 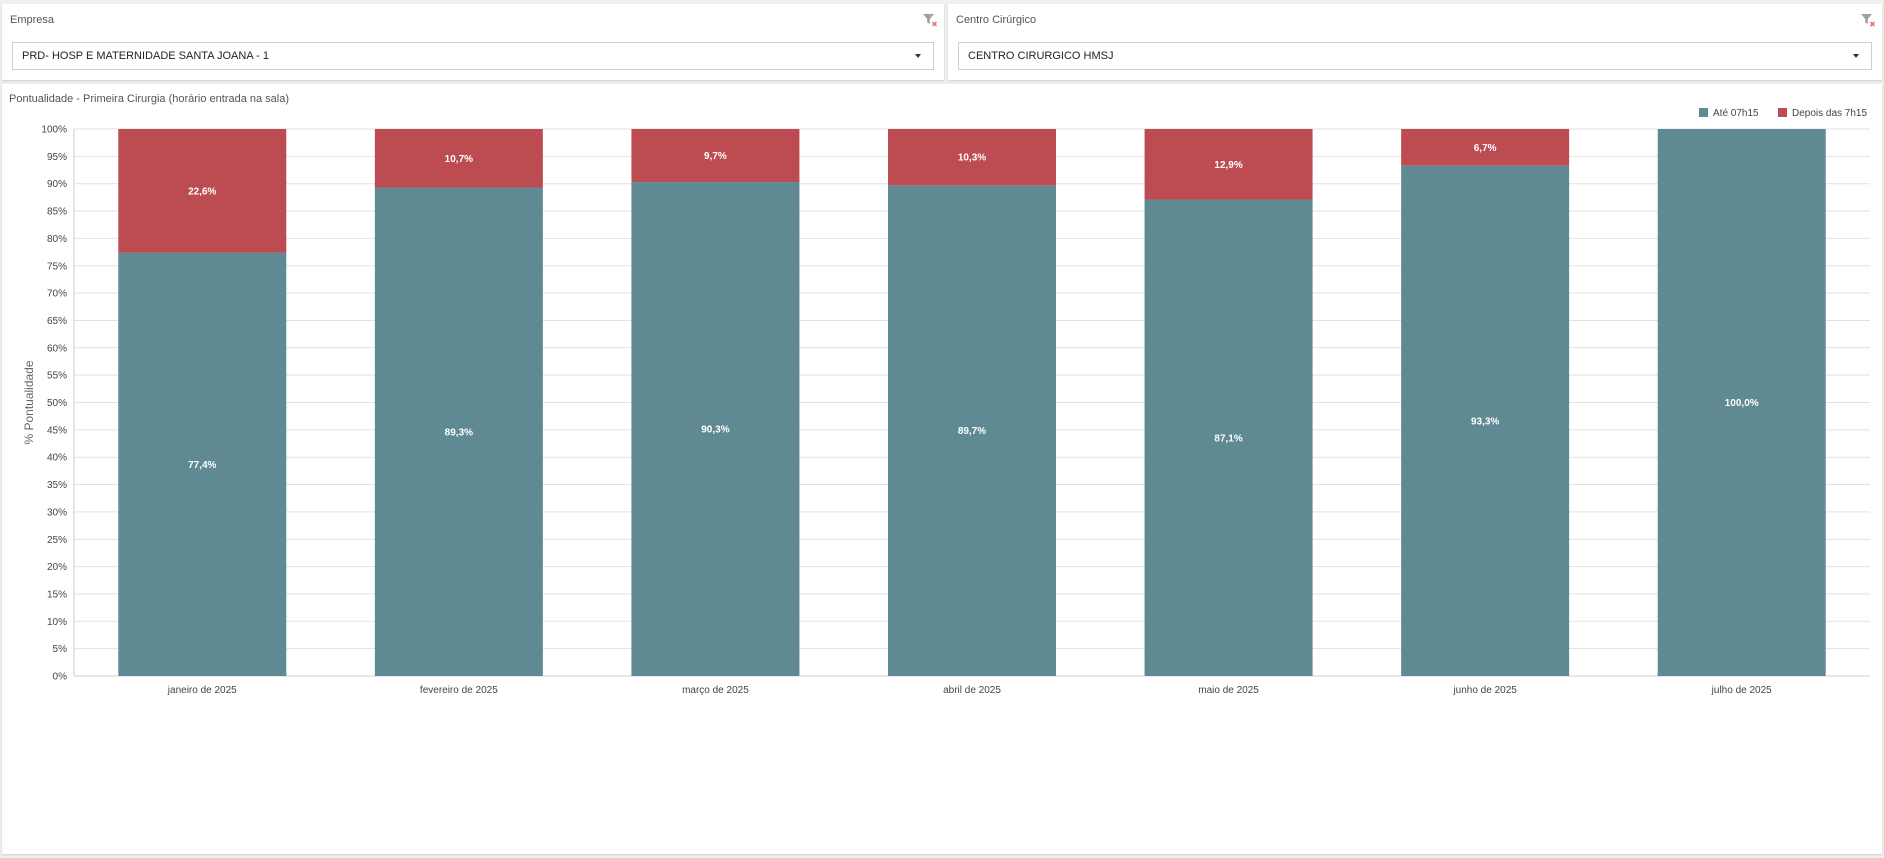 What do you see at coordinates (57, 622) in the screenshot?
I see `y-tick-label: 10%` at bounding box center [57, 622].